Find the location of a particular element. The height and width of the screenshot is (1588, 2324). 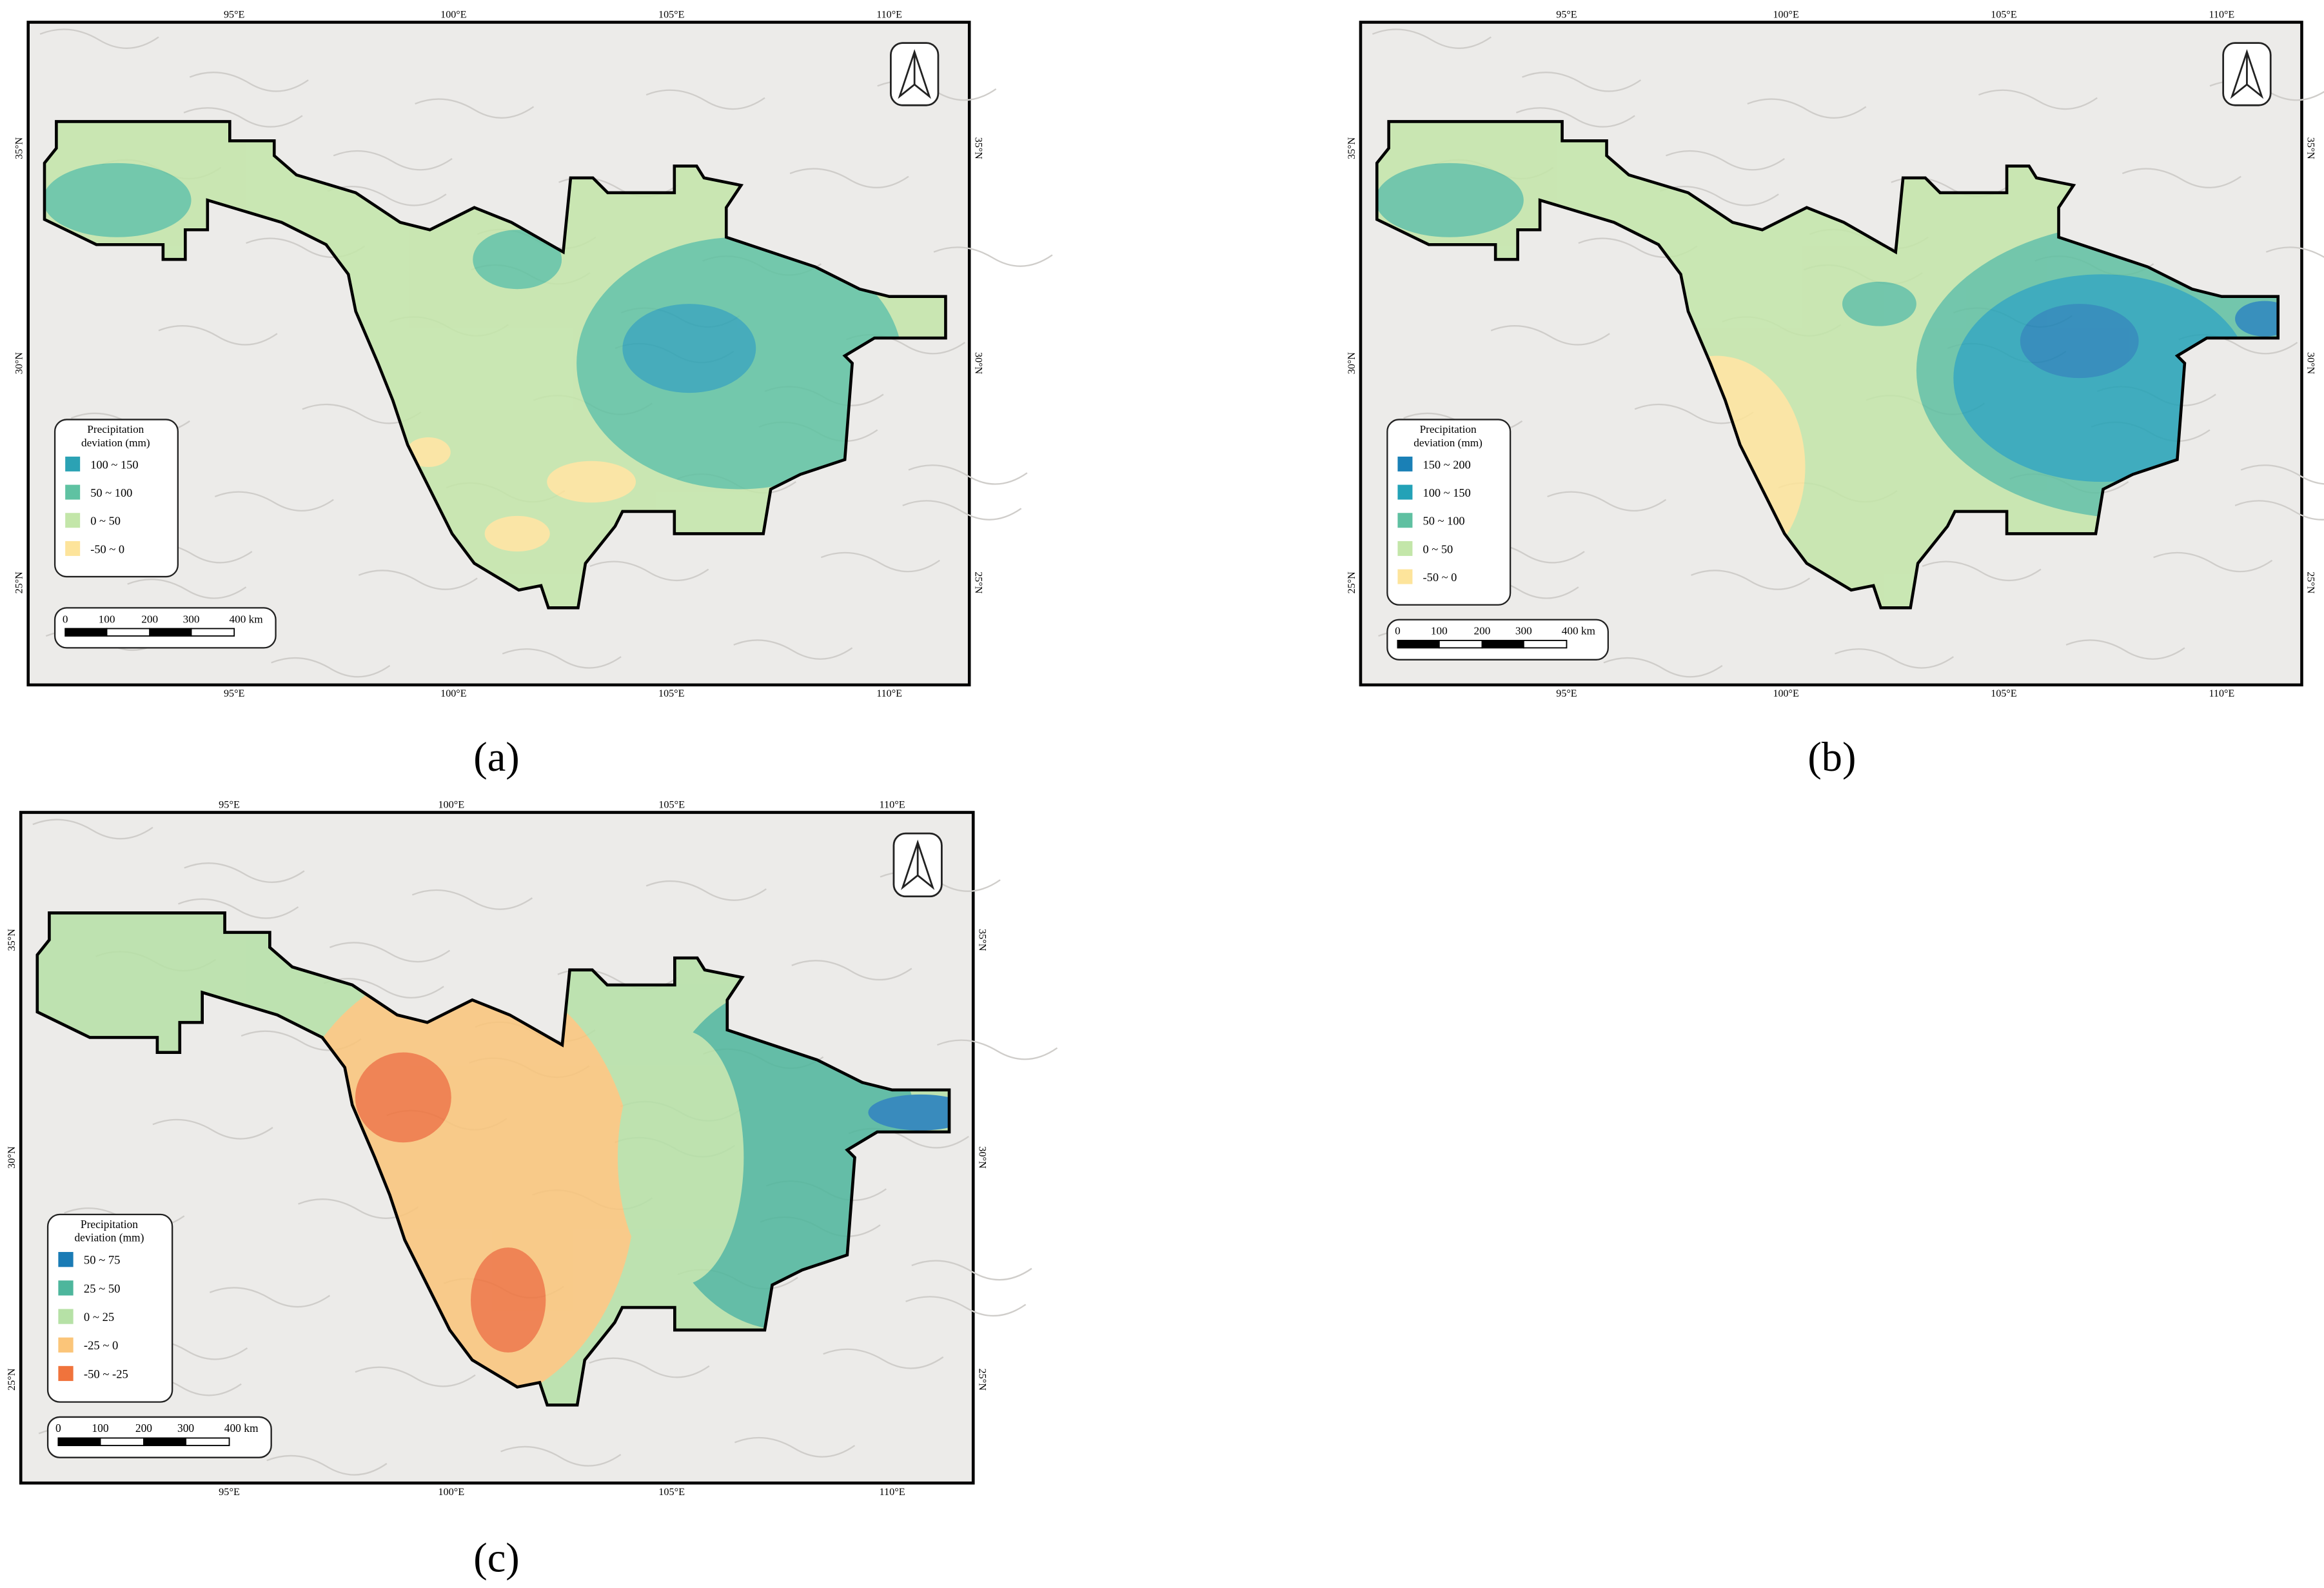

legend-label: 50 ~ 75 is located at coordinates (103, 1261).